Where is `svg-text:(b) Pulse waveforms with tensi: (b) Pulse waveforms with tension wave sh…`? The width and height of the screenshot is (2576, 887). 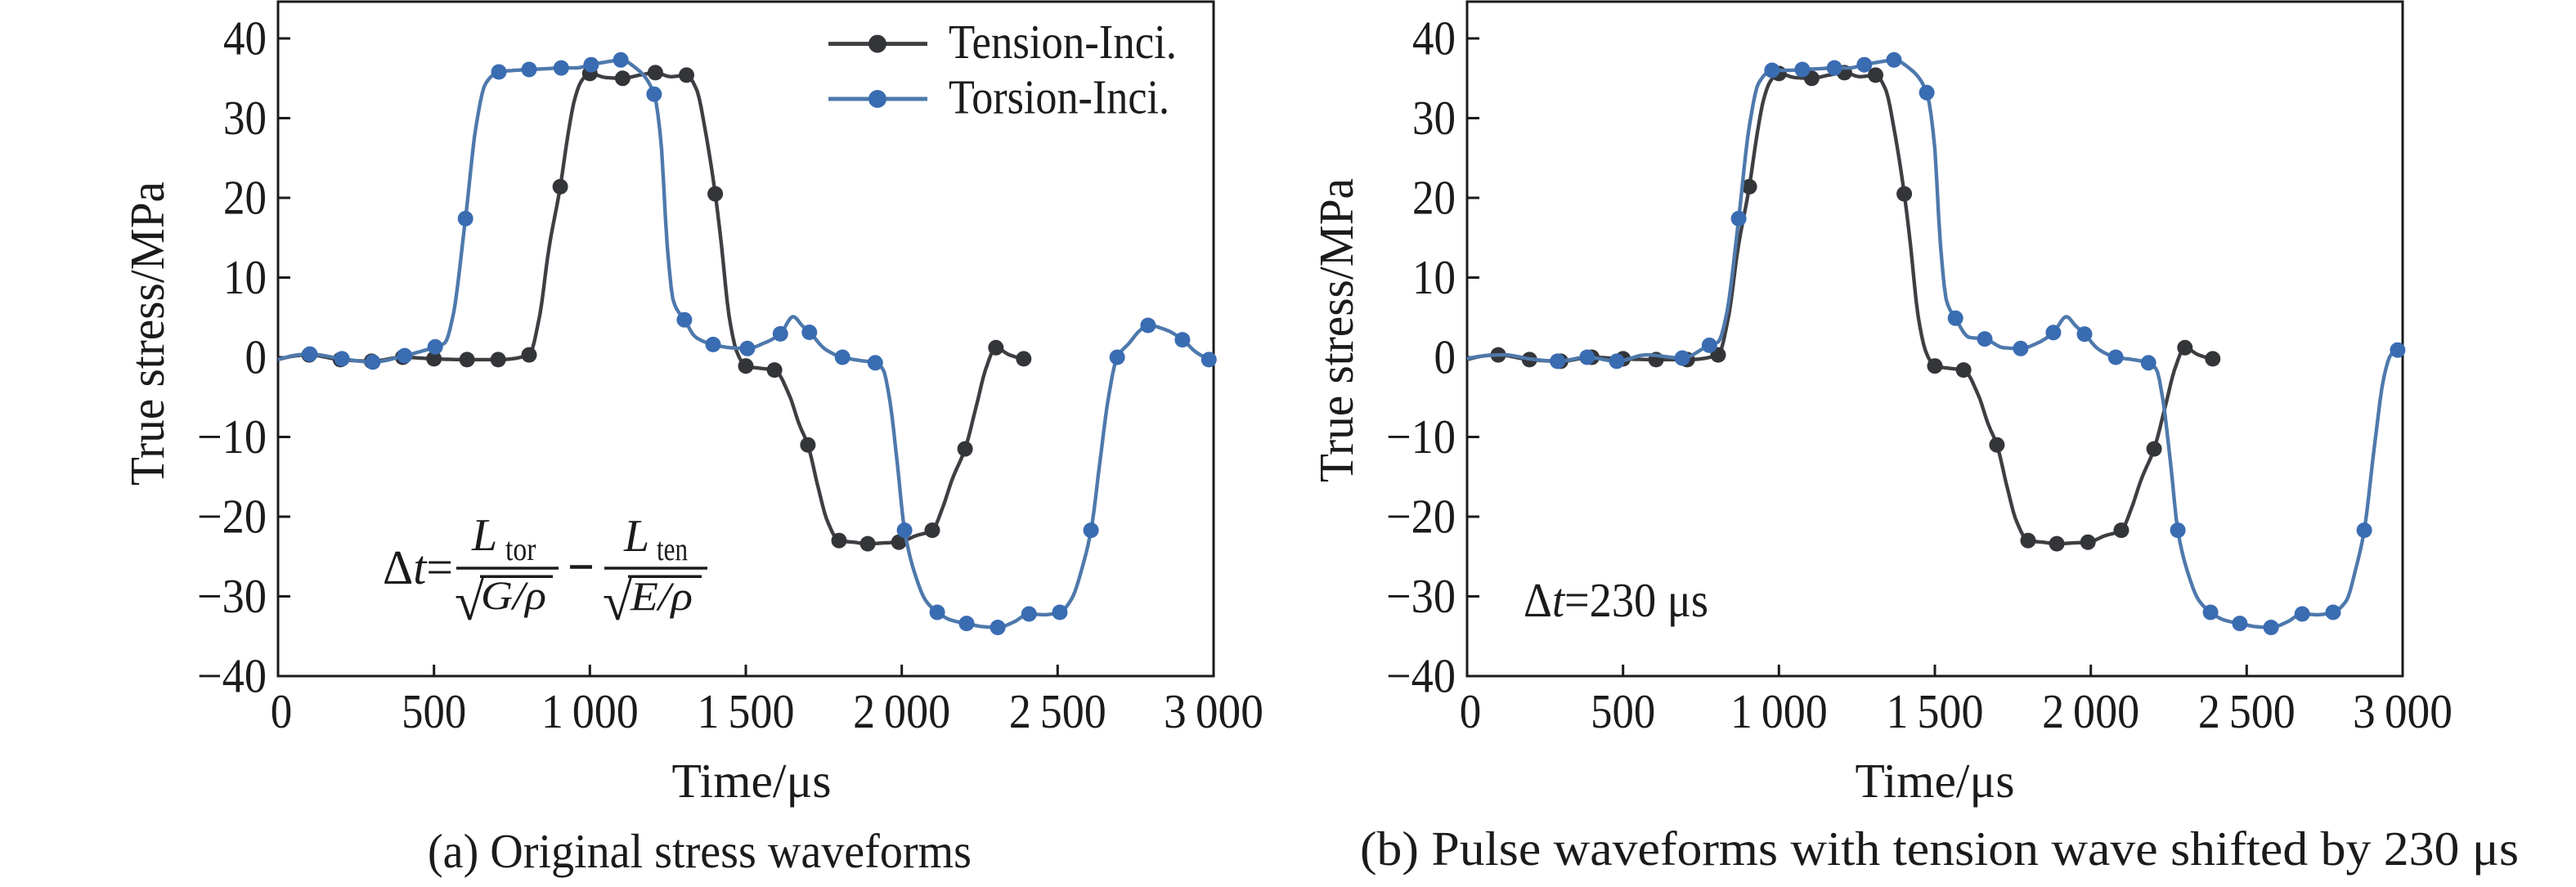 svg-text:(b) Pulse waveforms with tensi: (b) Pulse waveforms with tension wave sh… is located at coordinates (1940, 849).